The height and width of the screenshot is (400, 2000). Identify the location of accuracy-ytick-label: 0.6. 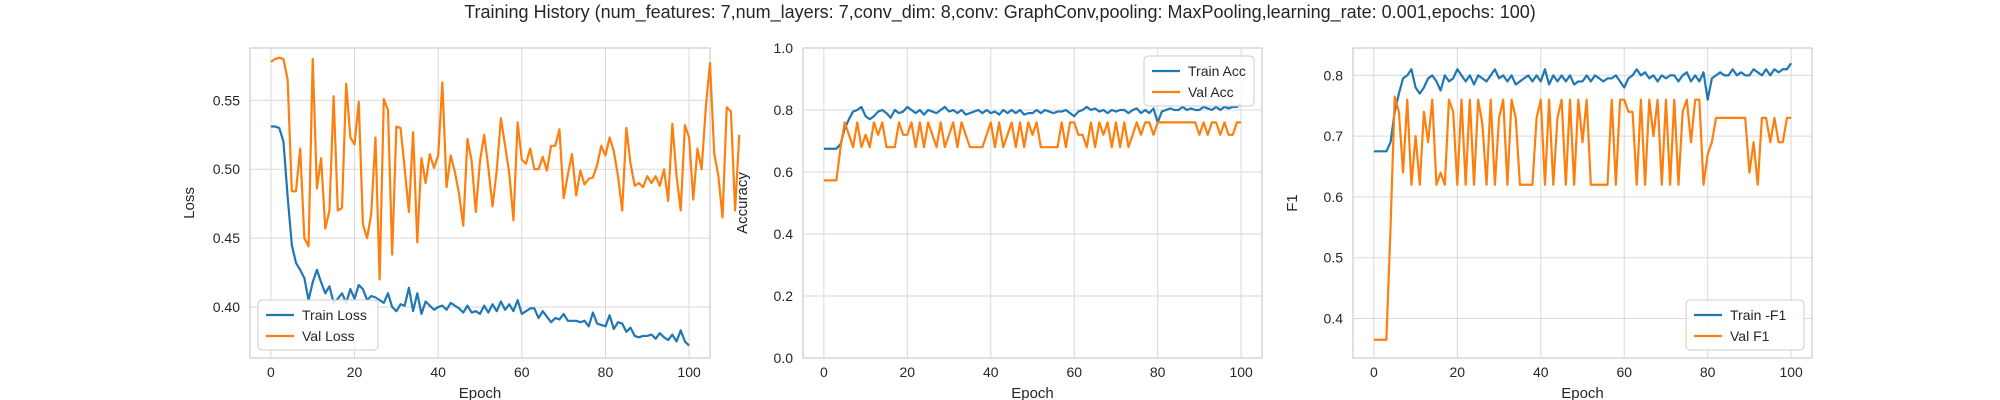
(784, 172).